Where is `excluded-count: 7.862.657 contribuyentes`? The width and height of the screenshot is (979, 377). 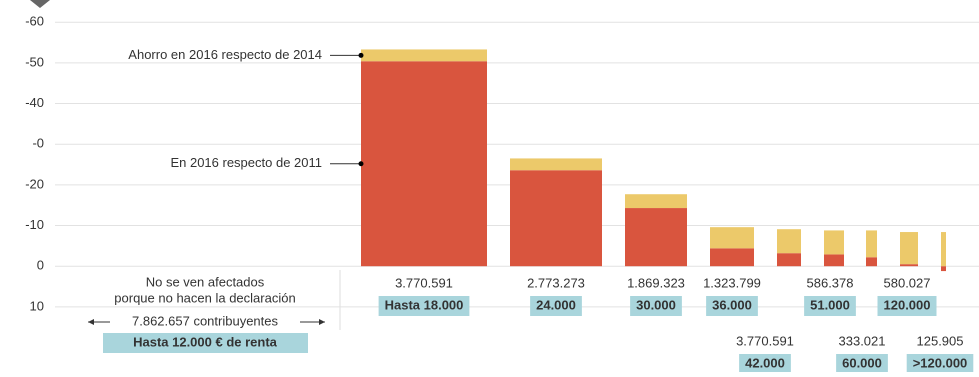
excluded-count: 7.862.657 contribuyentes is located at coordinates (205, 320).